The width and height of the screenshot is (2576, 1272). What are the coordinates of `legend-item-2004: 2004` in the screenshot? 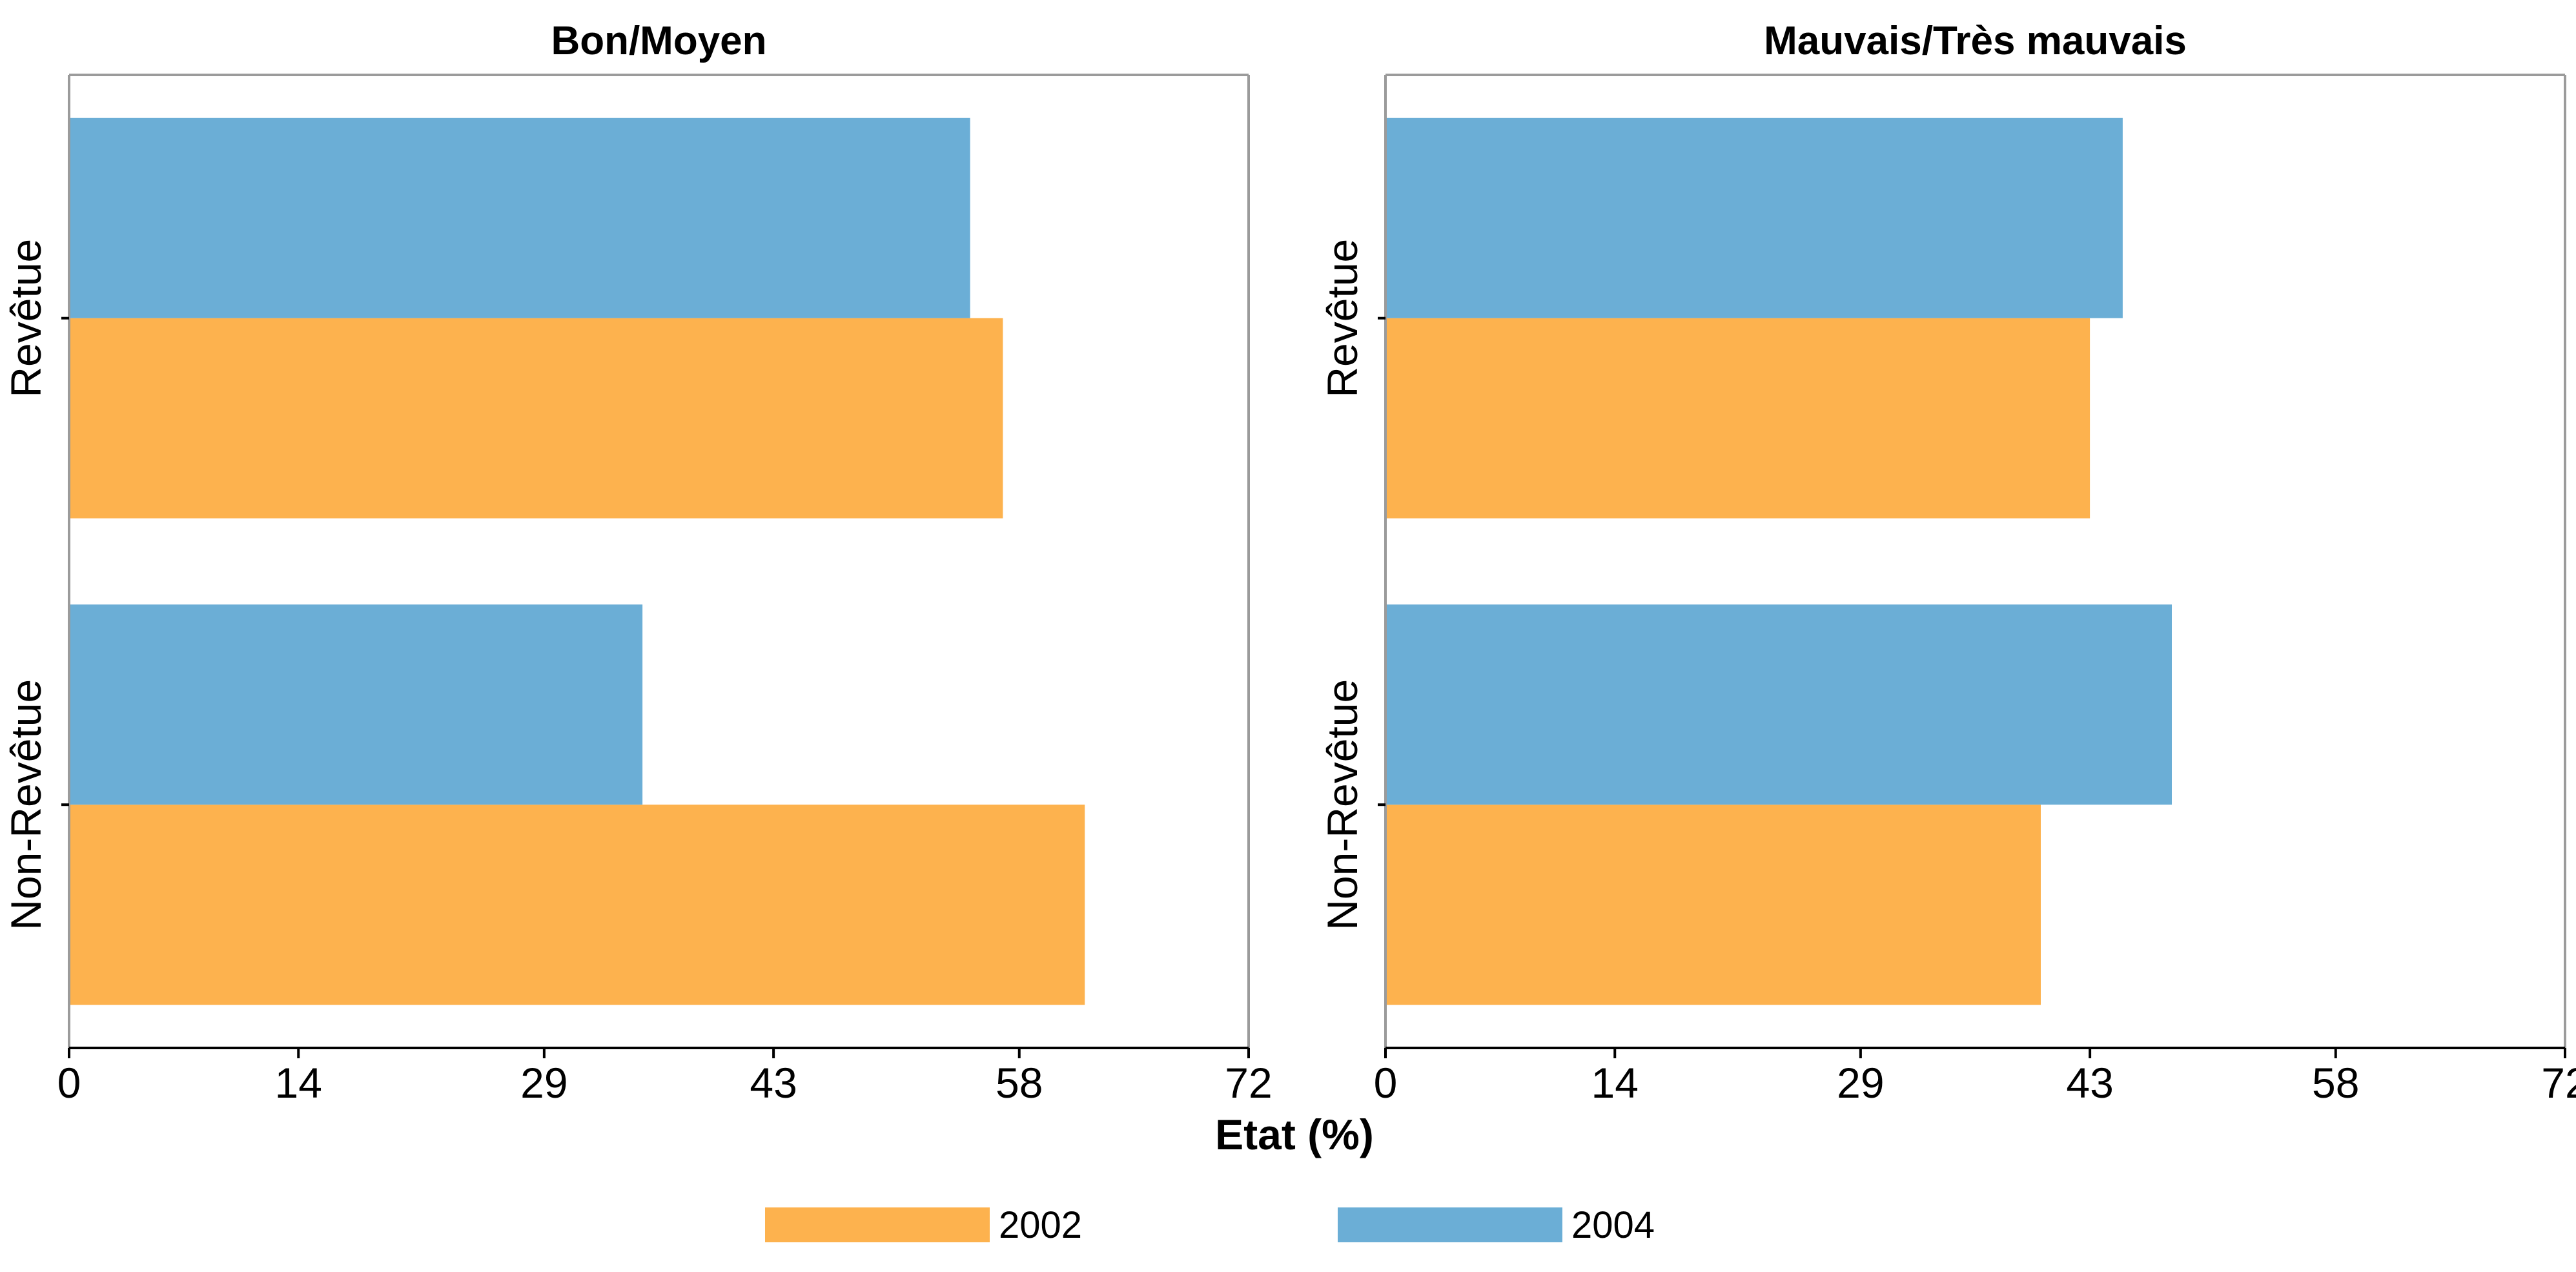 It's located at (1496, 1225).